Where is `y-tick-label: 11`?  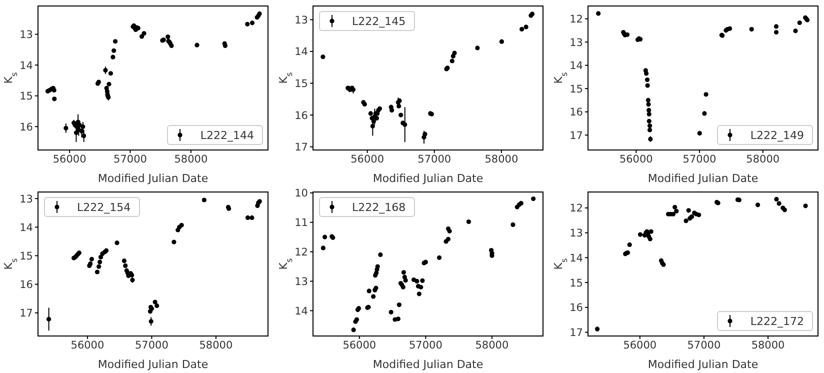 y-tick-label: 11 is located at coordinates (301, 223).